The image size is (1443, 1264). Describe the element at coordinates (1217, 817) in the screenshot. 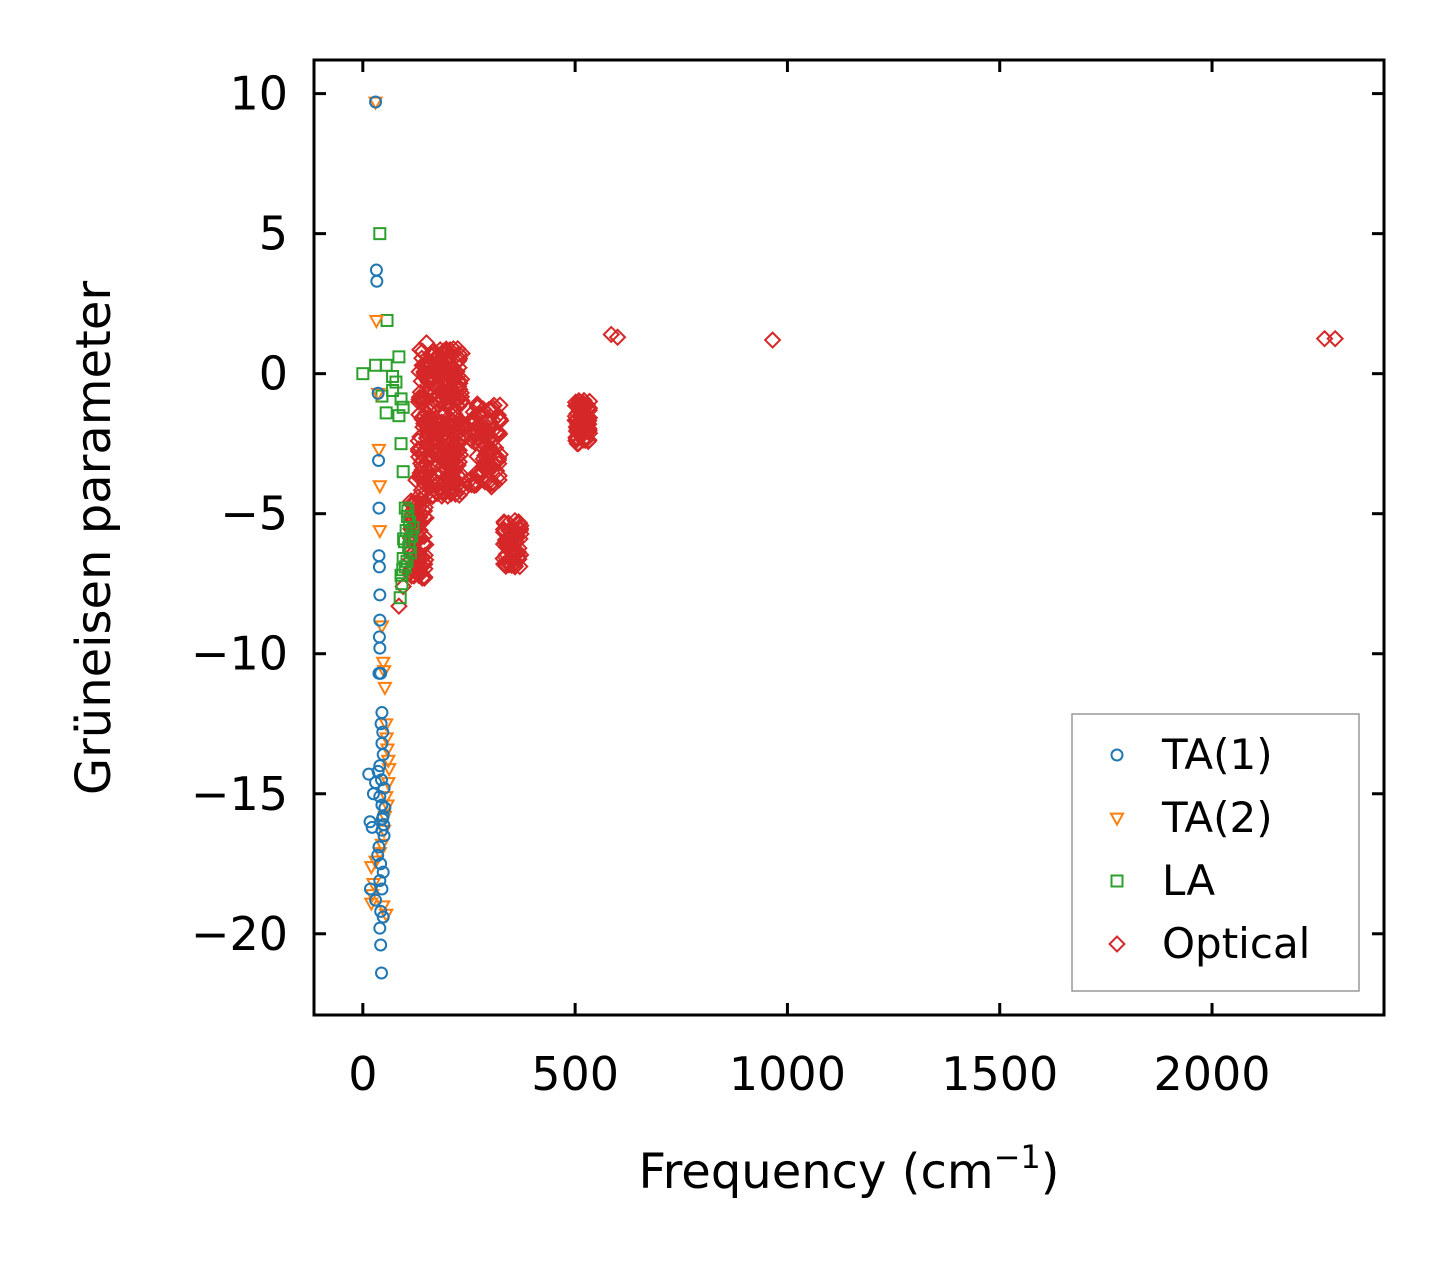

I see `legend-label: TA(2)` at that location.